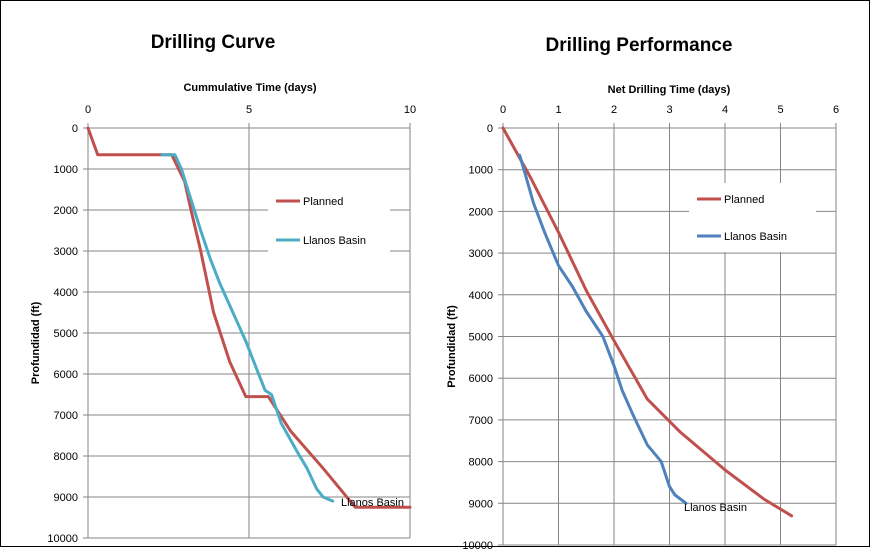  What do you see at coordinates (780, 110) in the screenshot?
I see `chart2-x-tick-label: 5` at bounding box center [780, 110].